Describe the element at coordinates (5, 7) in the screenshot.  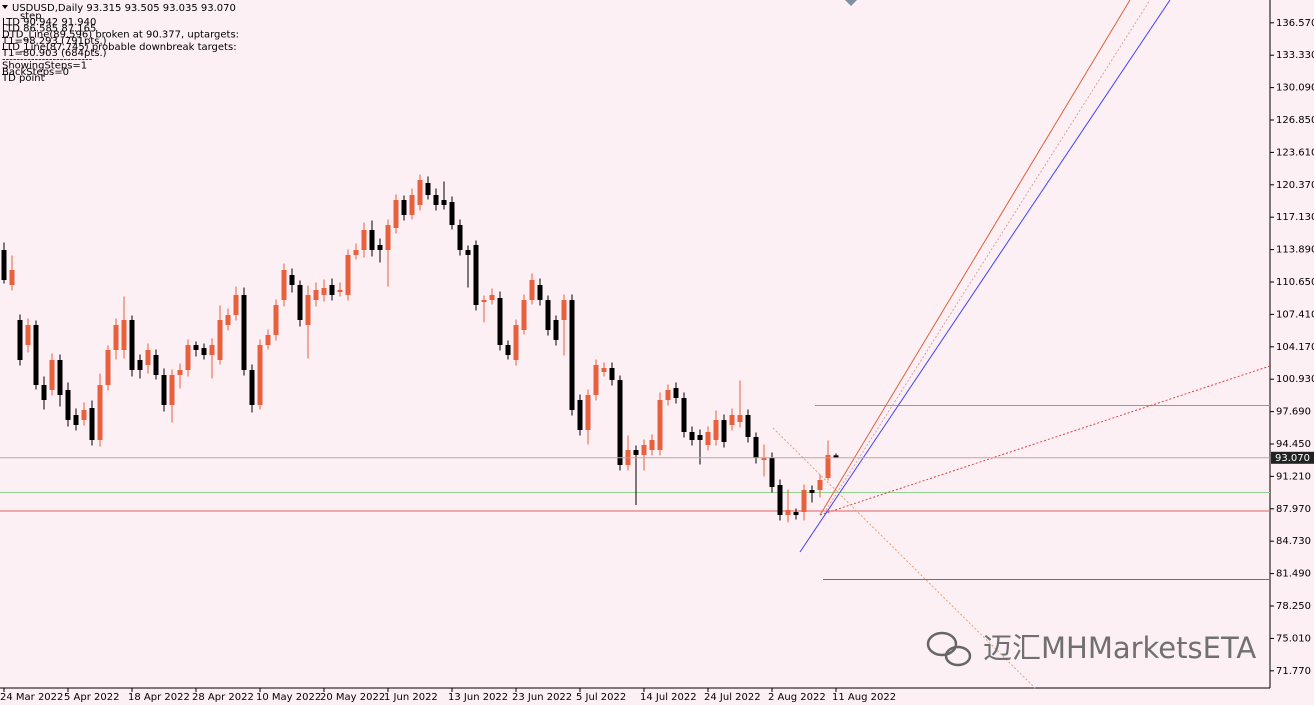
I see `collapse-icon` at that location.